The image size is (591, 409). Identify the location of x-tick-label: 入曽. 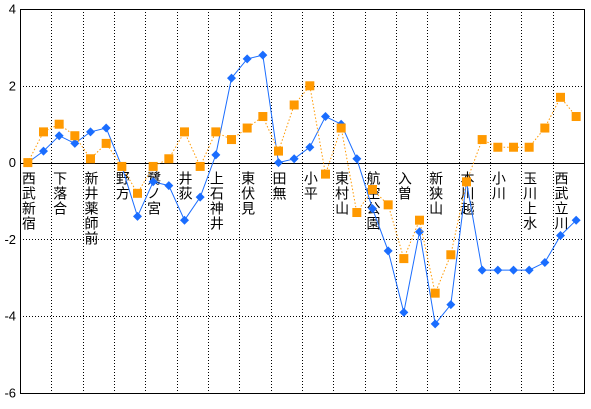
(403, 185).